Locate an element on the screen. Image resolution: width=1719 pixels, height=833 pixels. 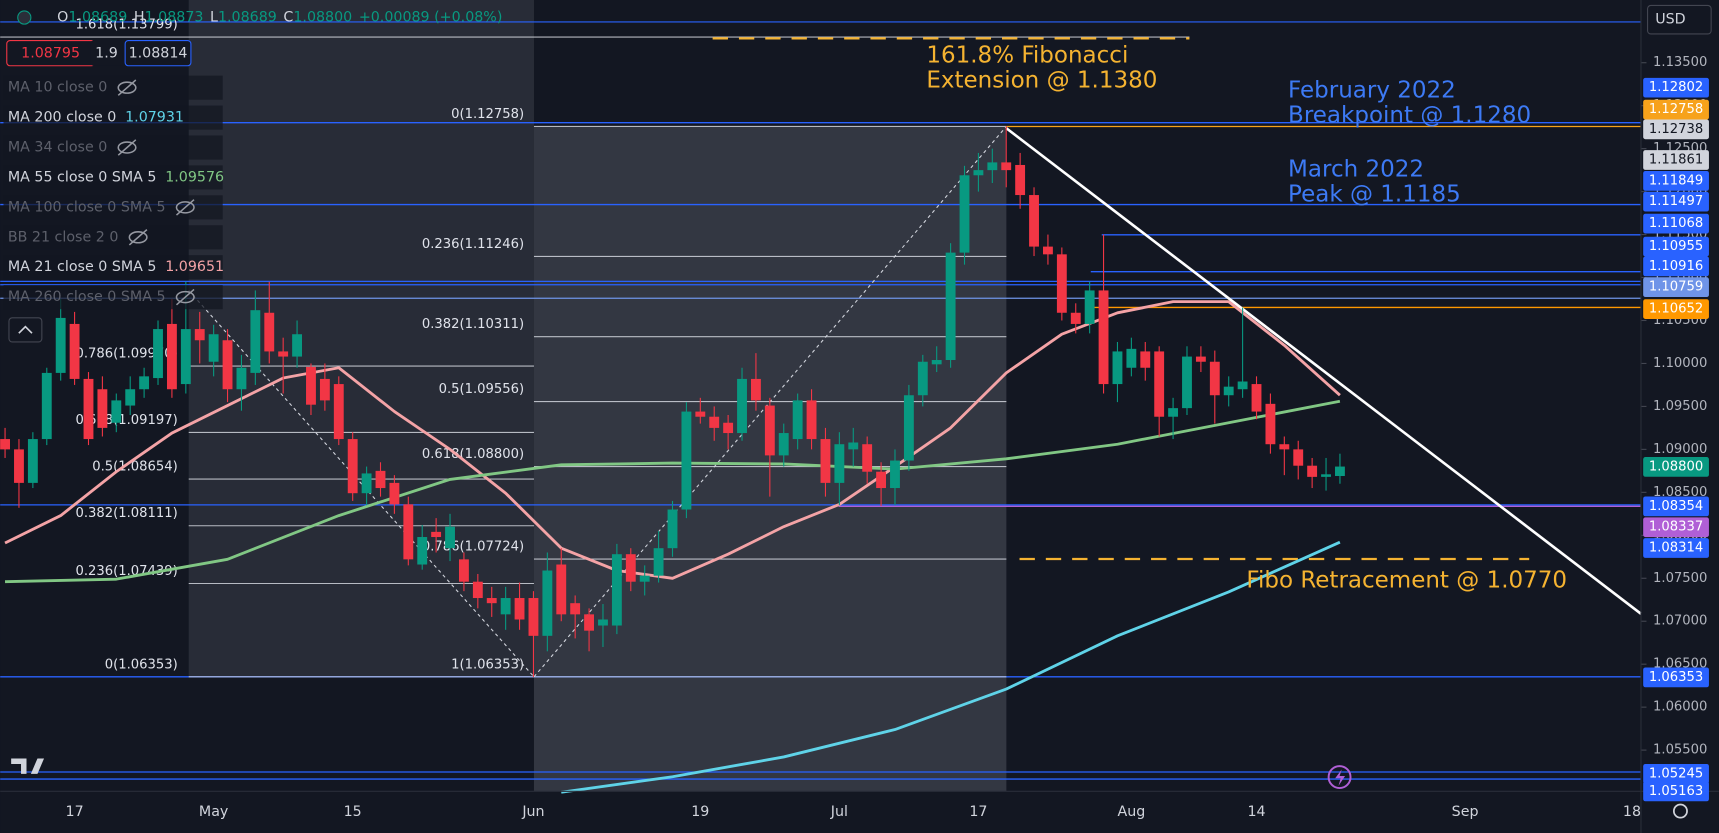
fib-diagonal is located at coordinates (361, 484).